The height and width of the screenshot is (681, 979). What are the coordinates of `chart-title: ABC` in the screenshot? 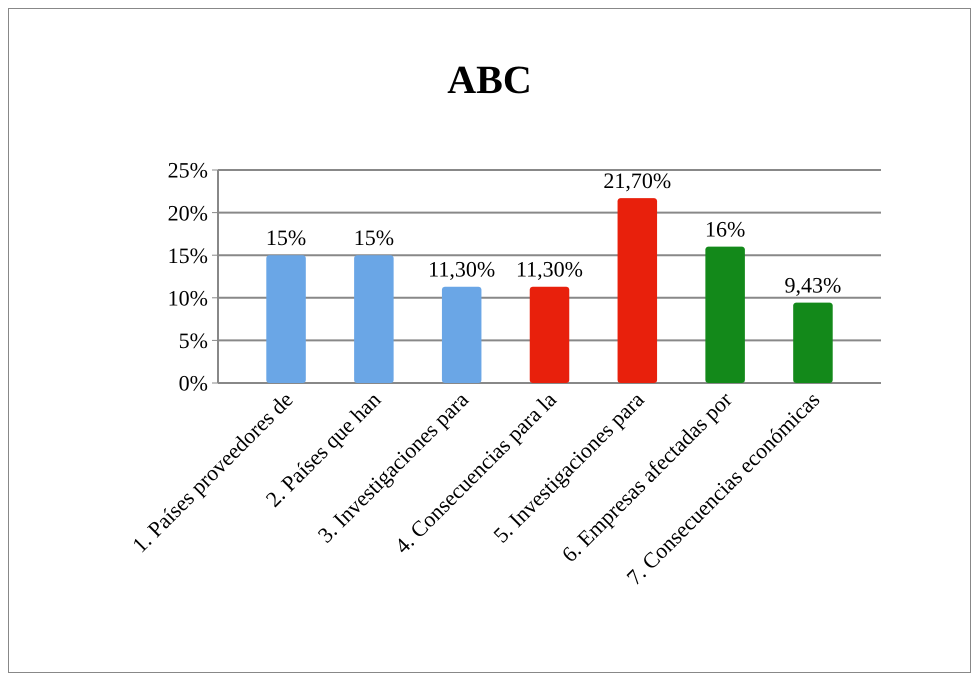 It's located at (489, 79).